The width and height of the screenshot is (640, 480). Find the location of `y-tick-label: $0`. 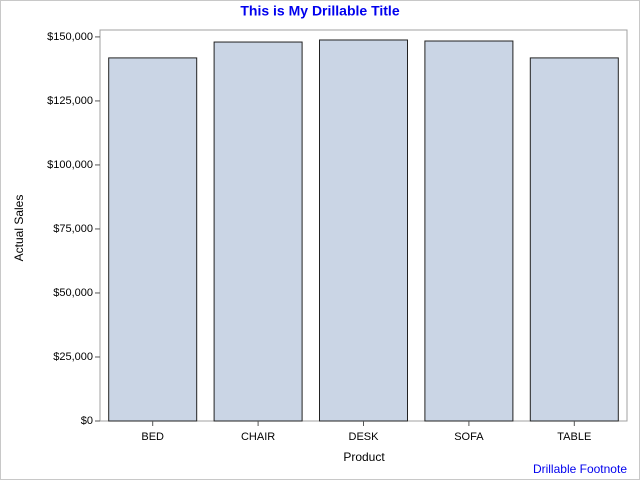

y-tick-label: $0 is located at coordinates (87, 421).